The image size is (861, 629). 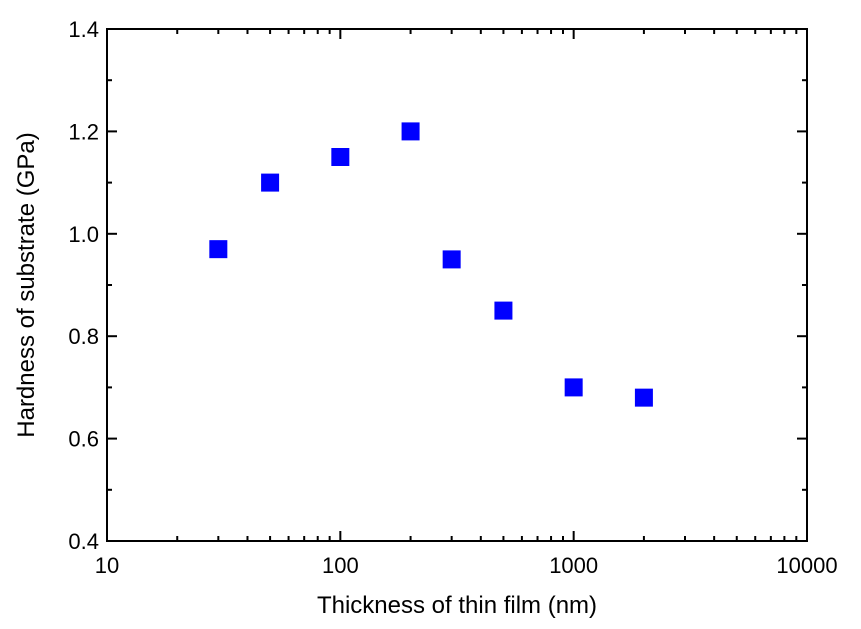 What do you see at coordinates (83, 439) in the screenshot?
I see `y-tick-label: 0.6` at bounding box center [83, 439].